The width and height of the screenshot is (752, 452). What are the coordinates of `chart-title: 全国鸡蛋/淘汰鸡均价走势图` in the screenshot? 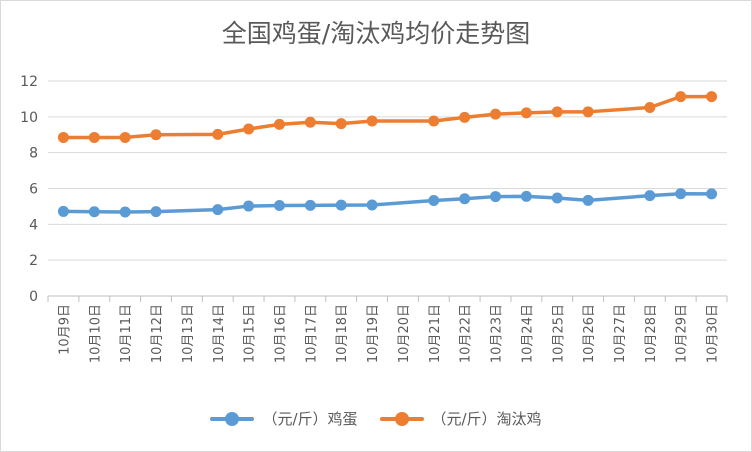 It's located at (376, 33).